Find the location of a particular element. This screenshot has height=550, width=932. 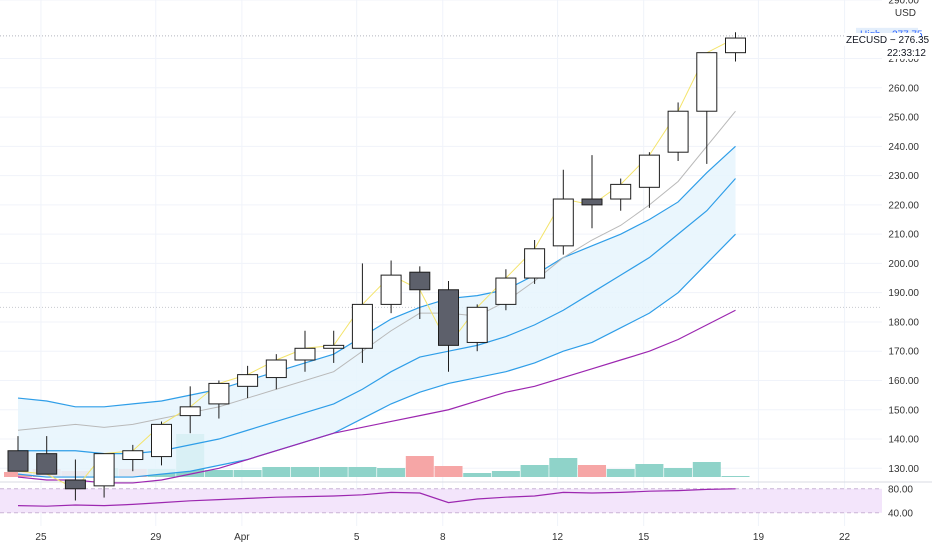

rsi-band is located at coordinates (441, 500).